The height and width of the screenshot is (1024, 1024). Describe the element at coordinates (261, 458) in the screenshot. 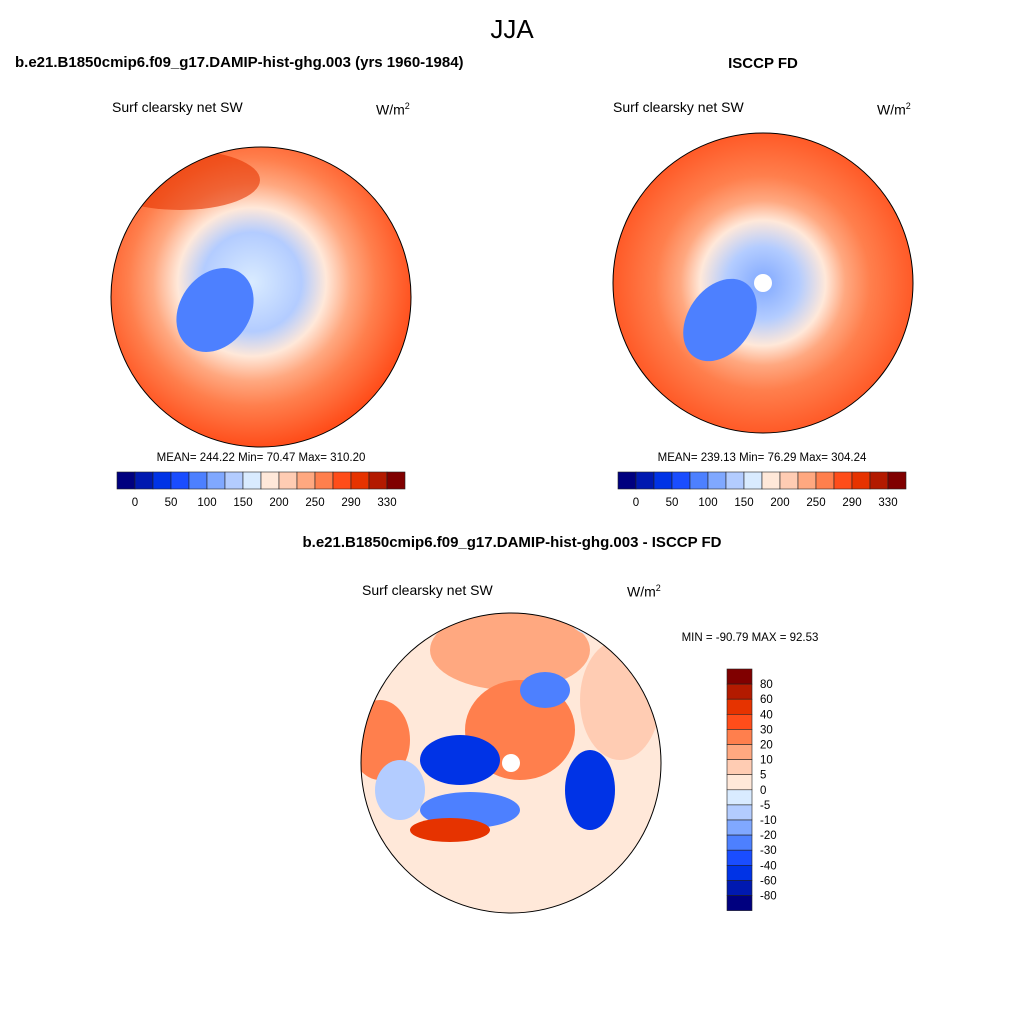

I see `panel1-stats: MEAN= 244.22 Min= 70.47 Max= 310.20` at that location.